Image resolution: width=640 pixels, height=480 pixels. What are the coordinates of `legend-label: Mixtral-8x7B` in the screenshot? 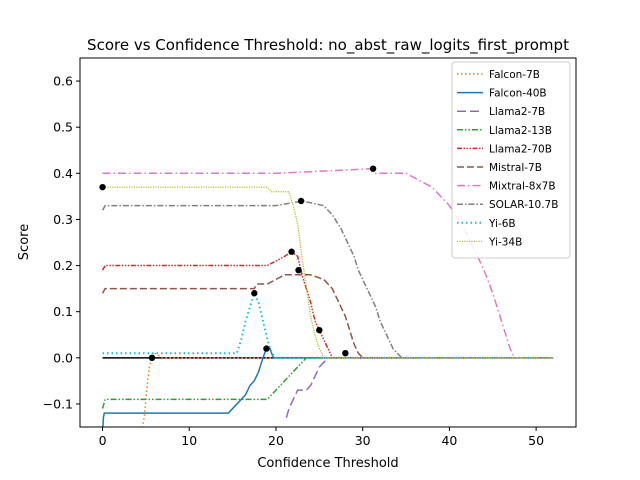 It's located at (522, 187).